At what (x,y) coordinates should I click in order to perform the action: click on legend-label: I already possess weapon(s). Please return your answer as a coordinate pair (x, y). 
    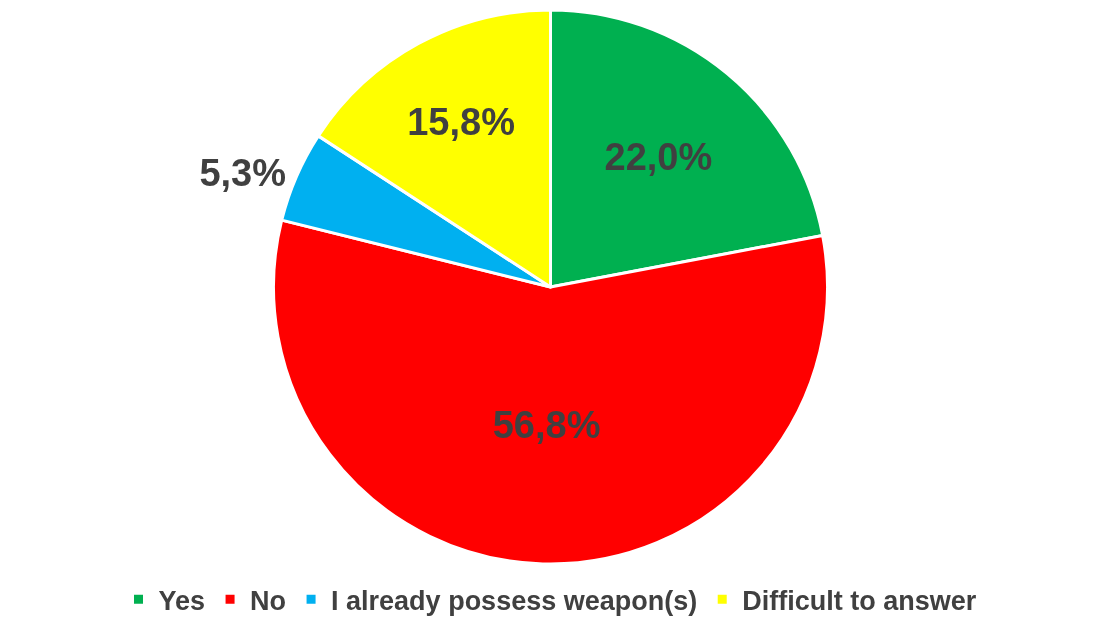
    Looking at the image, I should click on (514, 600).